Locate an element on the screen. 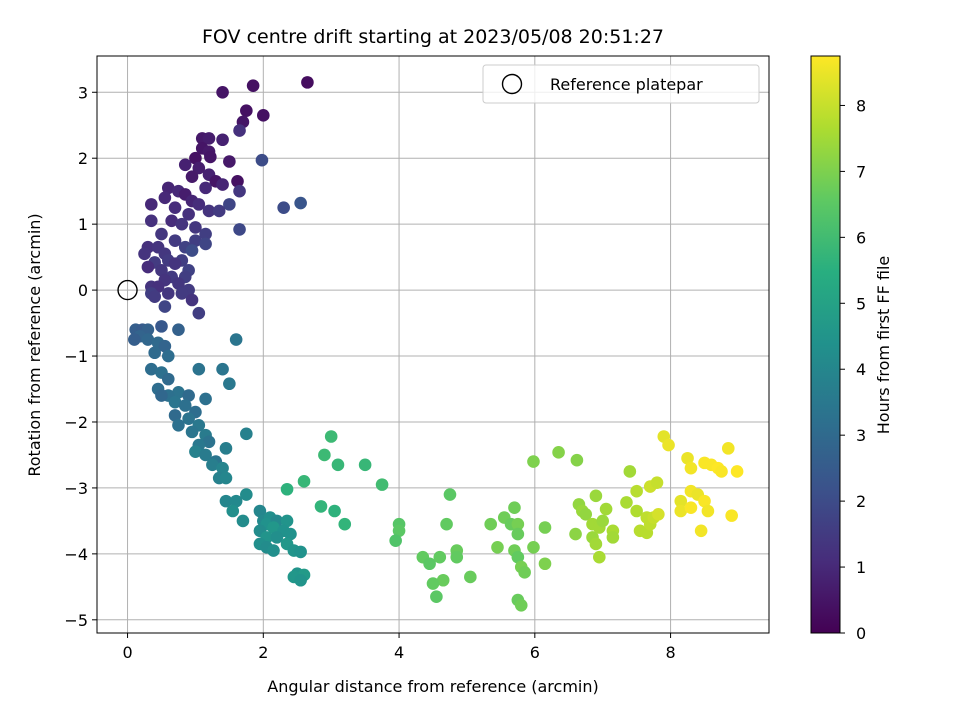 Image resolution: width=960 pixels, height=720 pixels. x-tick-label: 2 is located at coordinates (263, 652).